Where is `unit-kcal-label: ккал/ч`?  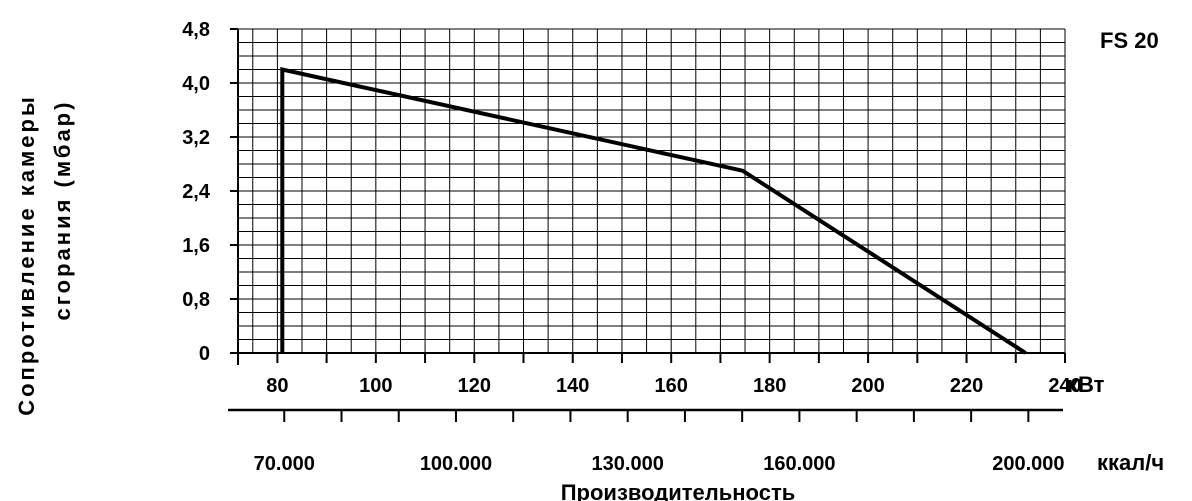 unit-kcal-label: ккал/ч is located at coordinates (1130, 462).